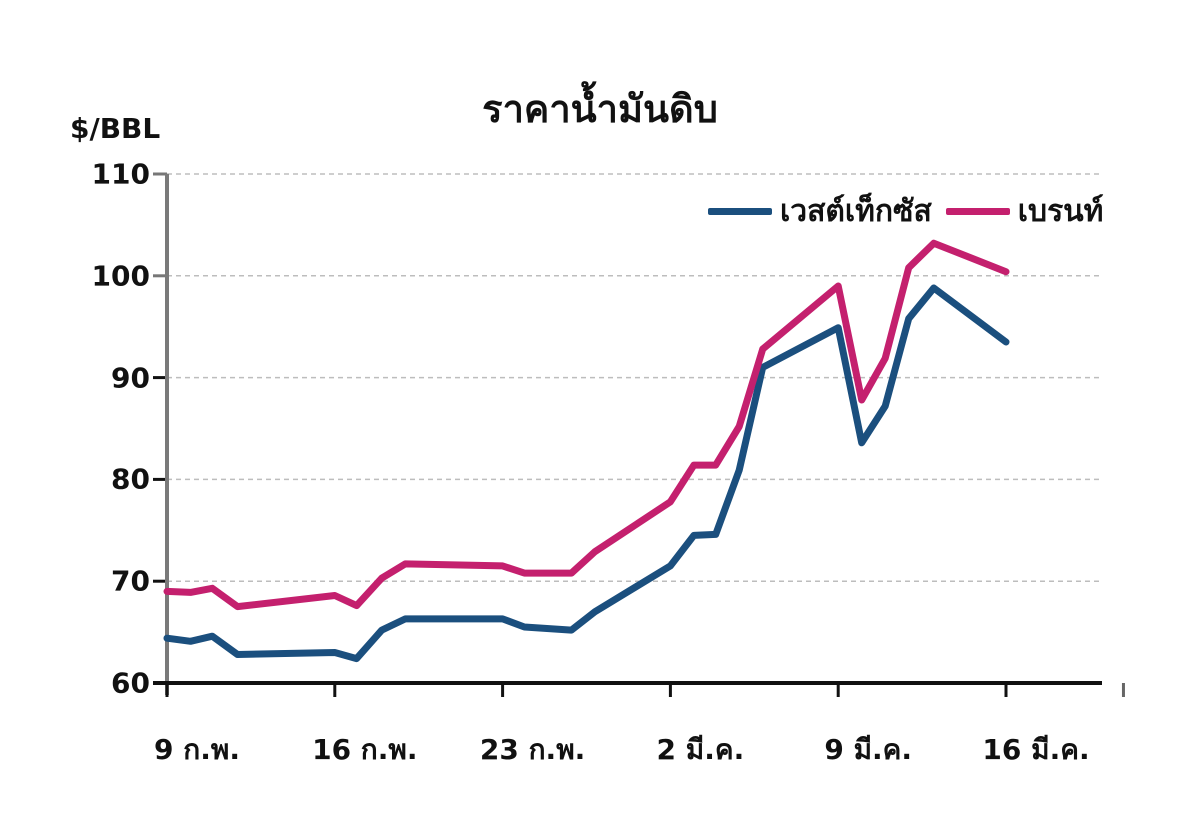  What do you see at coordinates (115, 128) in the screenshot?
I see `y-axis-unit-label: $/BBL` at bounding box center [115, 128].